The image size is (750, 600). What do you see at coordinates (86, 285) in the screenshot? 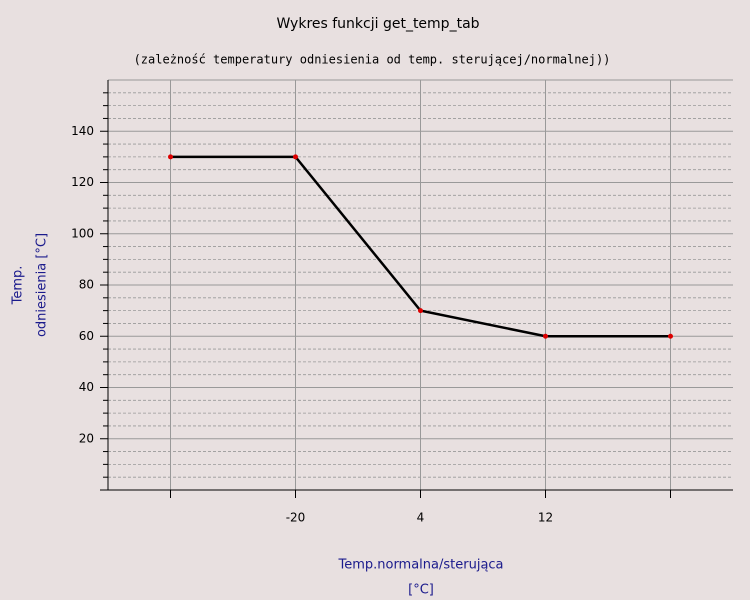
I see `y-tick-label: 80` at bounding box center [86, 285].